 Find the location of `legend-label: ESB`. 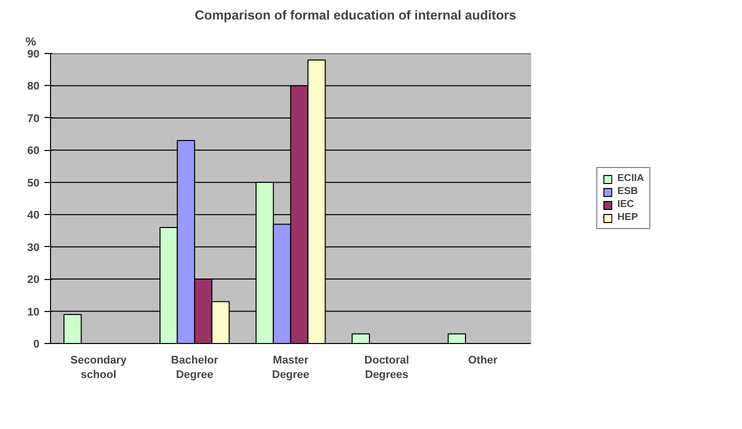

legend-label: ESB is located at coordinates (627, 191).